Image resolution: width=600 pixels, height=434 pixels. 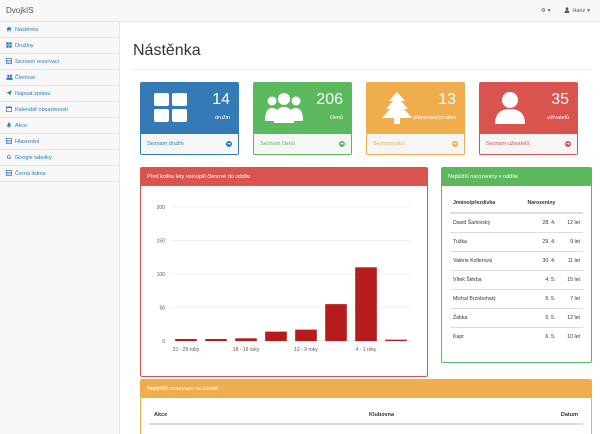 What do you see at coordinates (570, 317) in the screenshot?
I see `age-cell: 12 let` at bounding box center [570, 317].